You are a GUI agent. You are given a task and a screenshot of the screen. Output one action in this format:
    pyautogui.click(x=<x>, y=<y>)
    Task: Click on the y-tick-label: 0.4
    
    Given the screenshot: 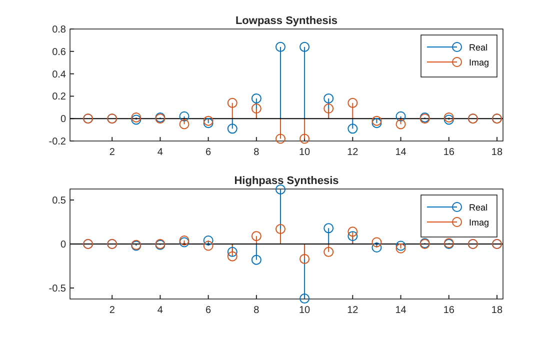 What is the action you would take?
    pyautogui.click(x=59, y=74)
    